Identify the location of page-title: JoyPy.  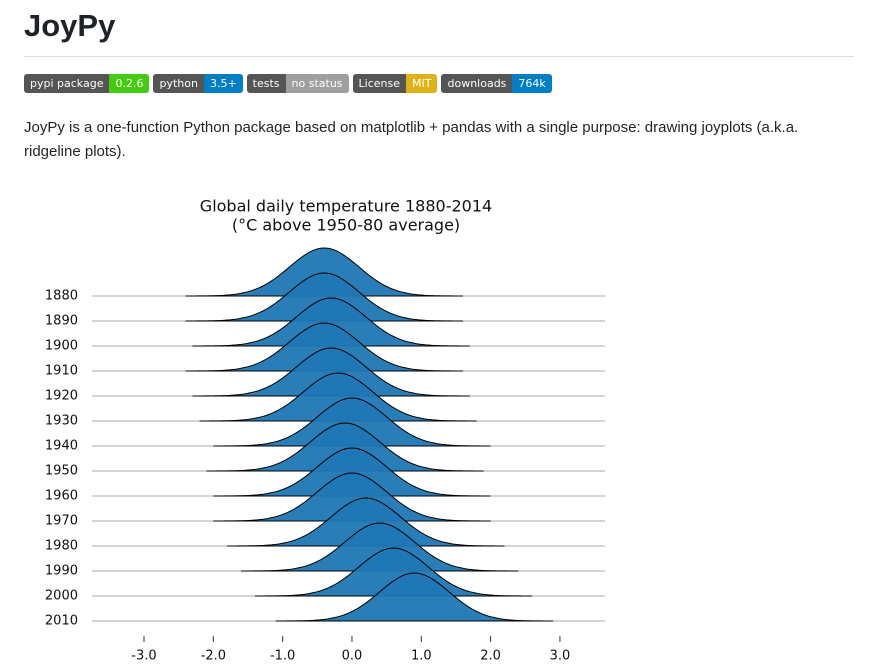
(70, 25).